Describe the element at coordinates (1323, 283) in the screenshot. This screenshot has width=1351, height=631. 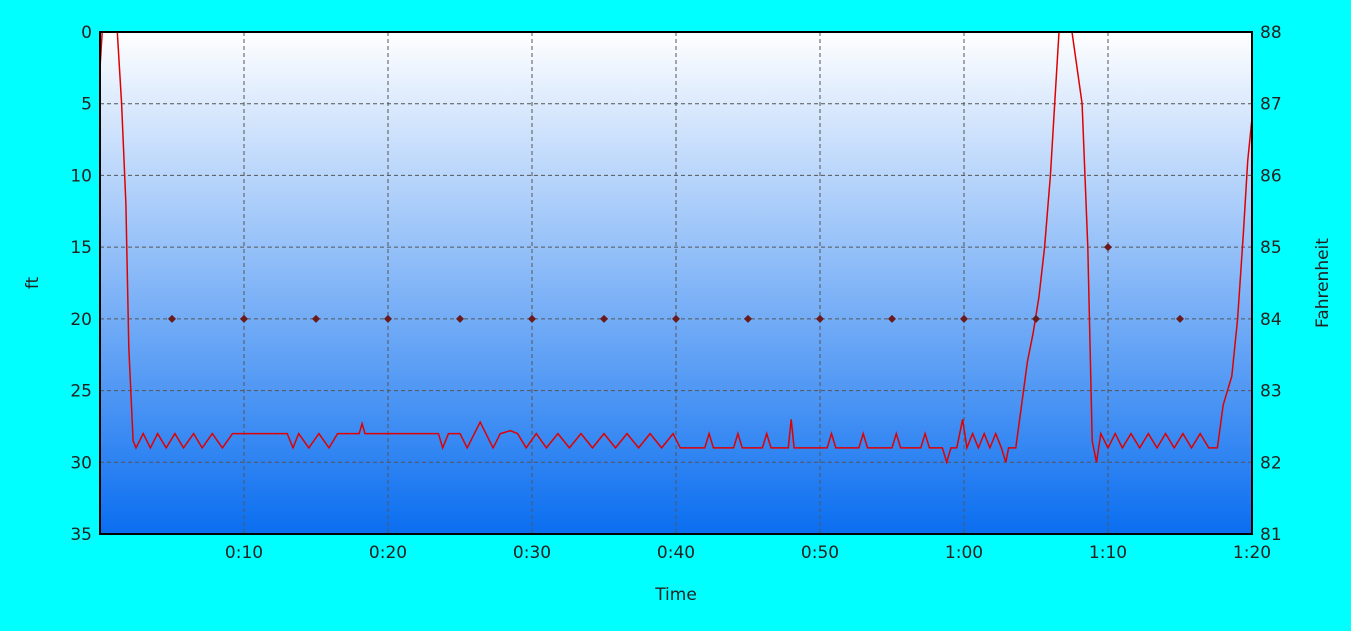
I see `y2-axis-label: Fahrenheit` at that location.